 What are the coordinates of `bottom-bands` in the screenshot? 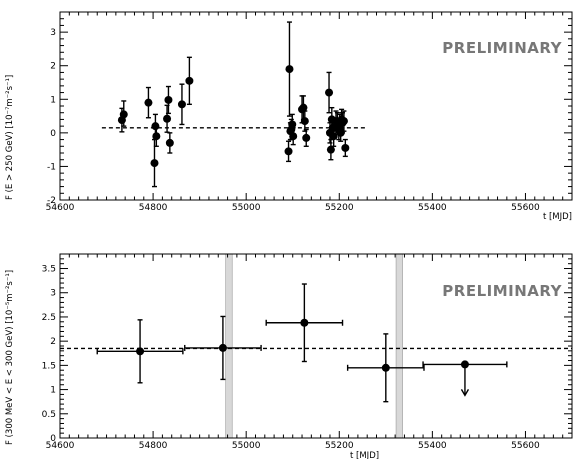 It's located at (314, 346).